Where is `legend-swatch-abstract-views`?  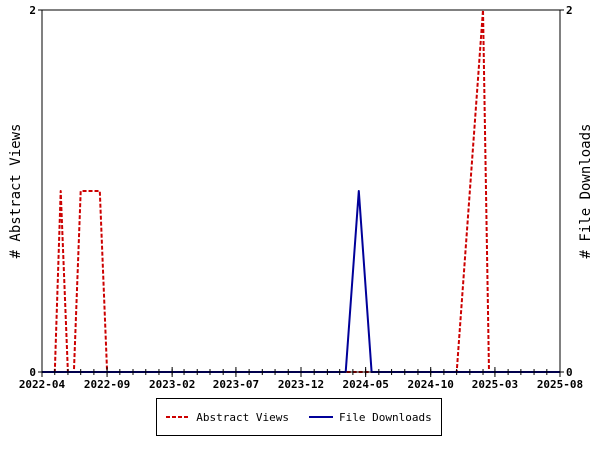 legend-swatch-abstract-views is located at coordinates (178, 417).